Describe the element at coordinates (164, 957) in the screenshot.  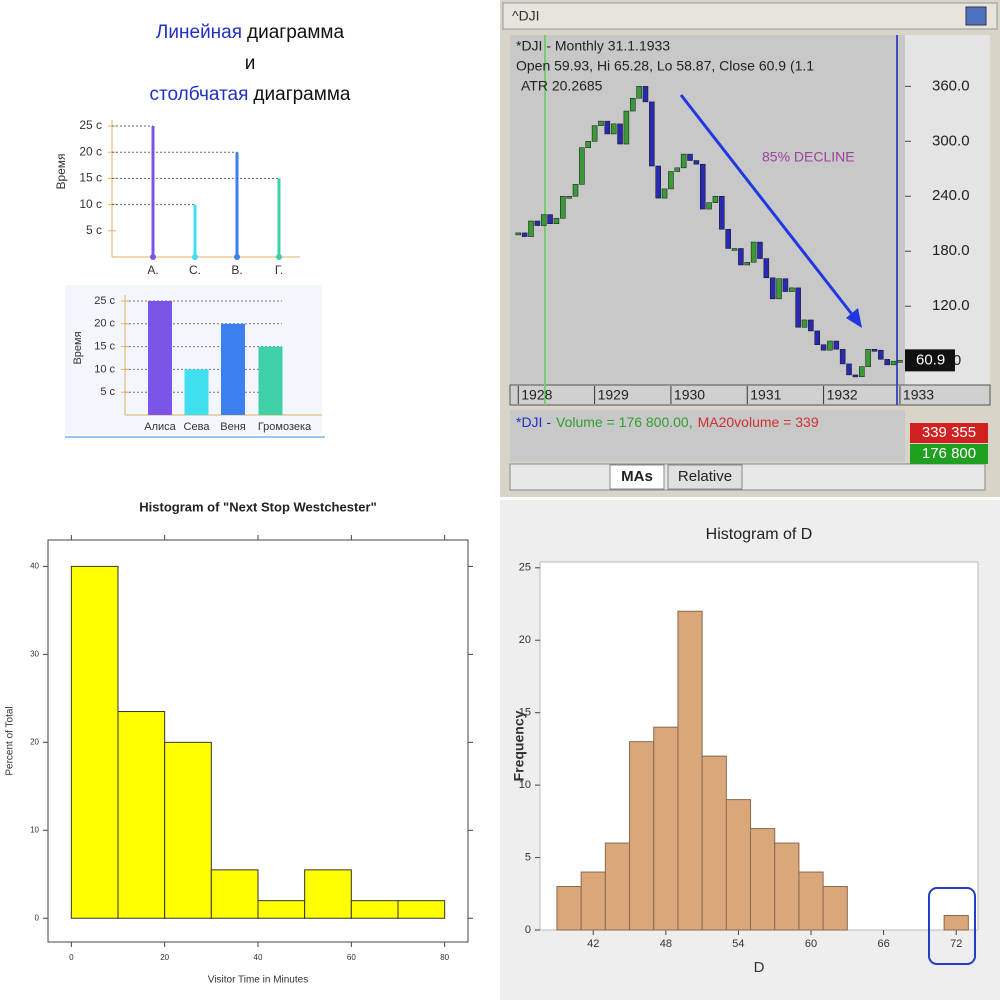
I see `x-tick-label: 20` at that location.